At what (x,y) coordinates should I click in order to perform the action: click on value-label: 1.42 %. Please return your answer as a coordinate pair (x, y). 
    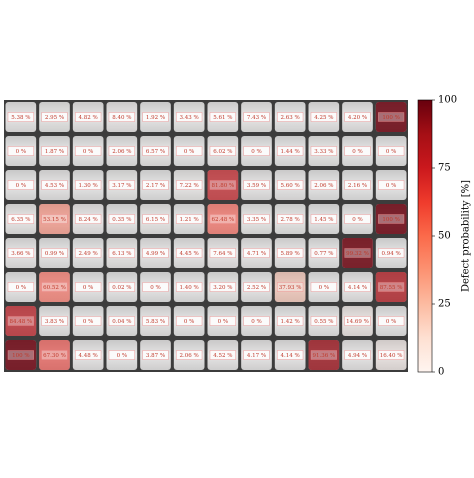
    Looking at the image, I should click on (290, 322).